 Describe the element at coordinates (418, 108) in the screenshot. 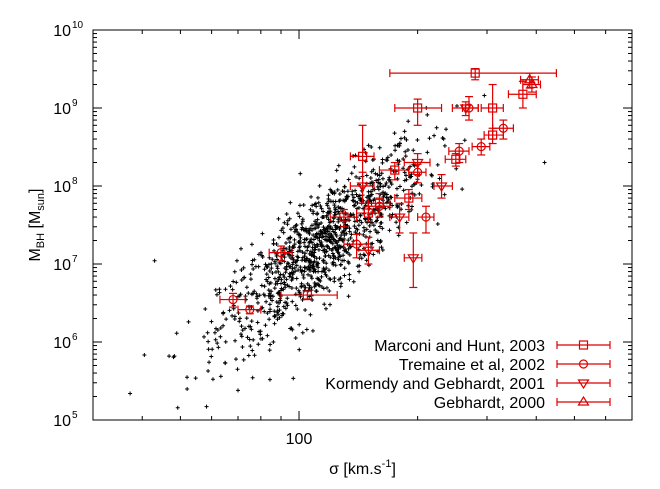

I see `marker-square` at that location.